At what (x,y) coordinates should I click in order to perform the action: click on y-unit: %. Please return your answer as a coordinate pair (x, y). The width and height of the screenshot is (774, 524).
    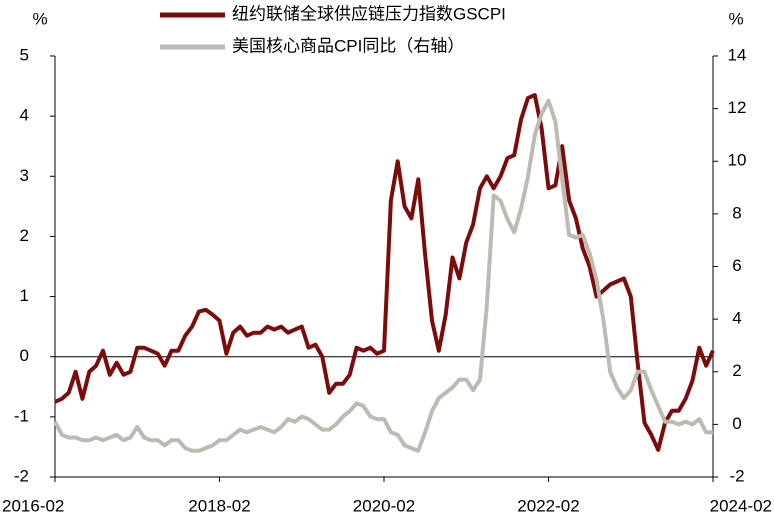
    Looking at the image, I should click on (39, 18).